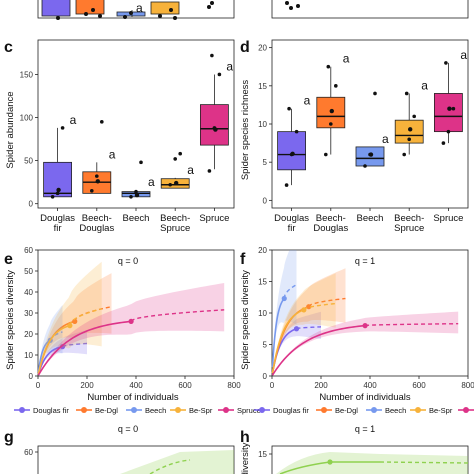 The height and width of the screenshot is (474, 474). I want to click on panel-d-category-0-line-0: Douglas, so click(291, 218).